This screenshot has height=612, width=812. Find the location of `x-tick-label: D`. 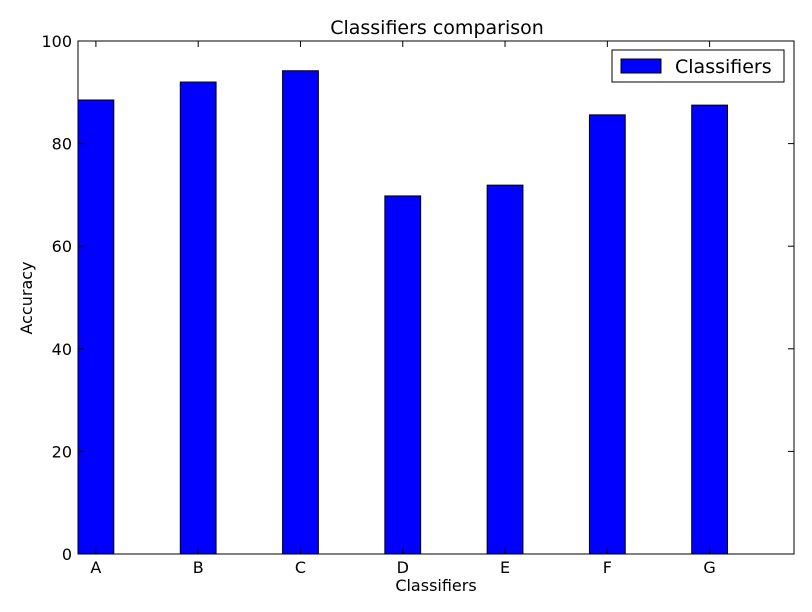

x-tick-label: D is located at coordinates (403, 567).